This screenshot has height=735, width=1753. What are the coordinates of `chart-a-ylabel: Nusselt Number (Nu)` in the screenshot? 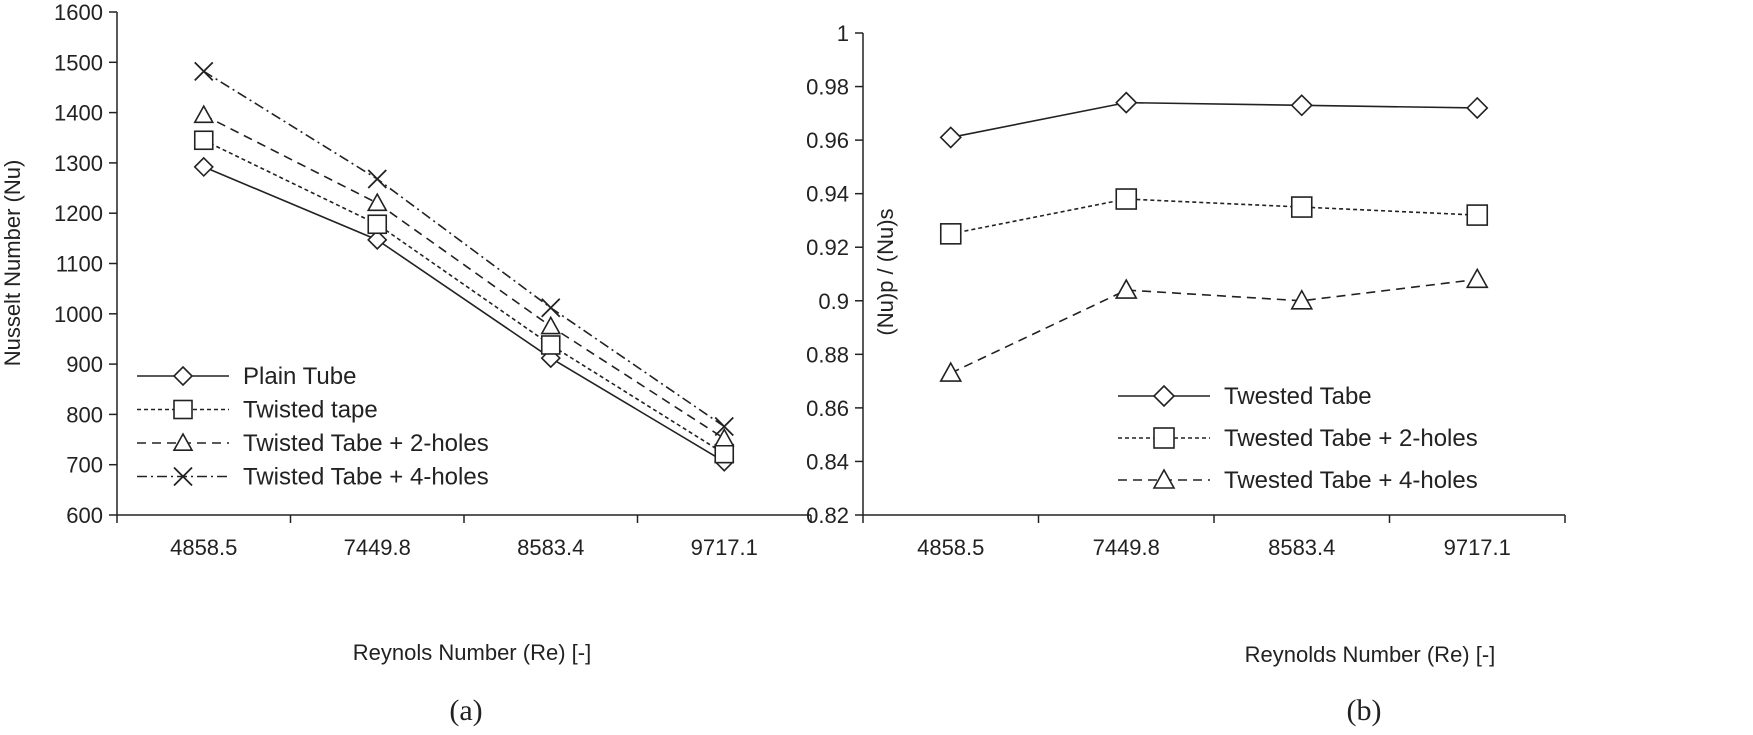 It's located at (12, 263).